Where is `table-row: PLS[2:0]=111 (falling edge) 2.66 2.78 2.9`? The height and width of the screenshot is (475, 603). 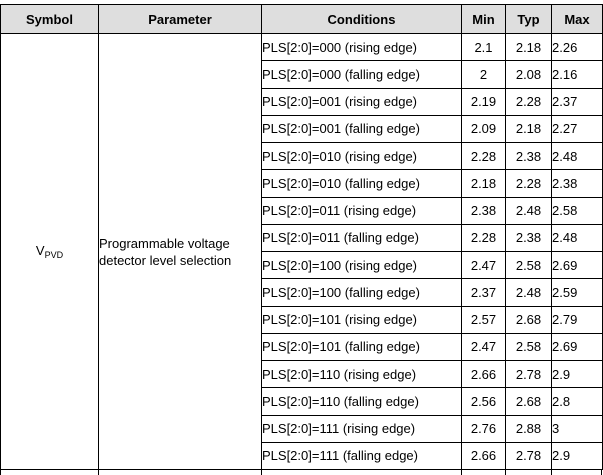 table-row: PLS[2:0]=111 (falling edge) 2.66 2.78 2.9 is located at coordinates (302, 456).